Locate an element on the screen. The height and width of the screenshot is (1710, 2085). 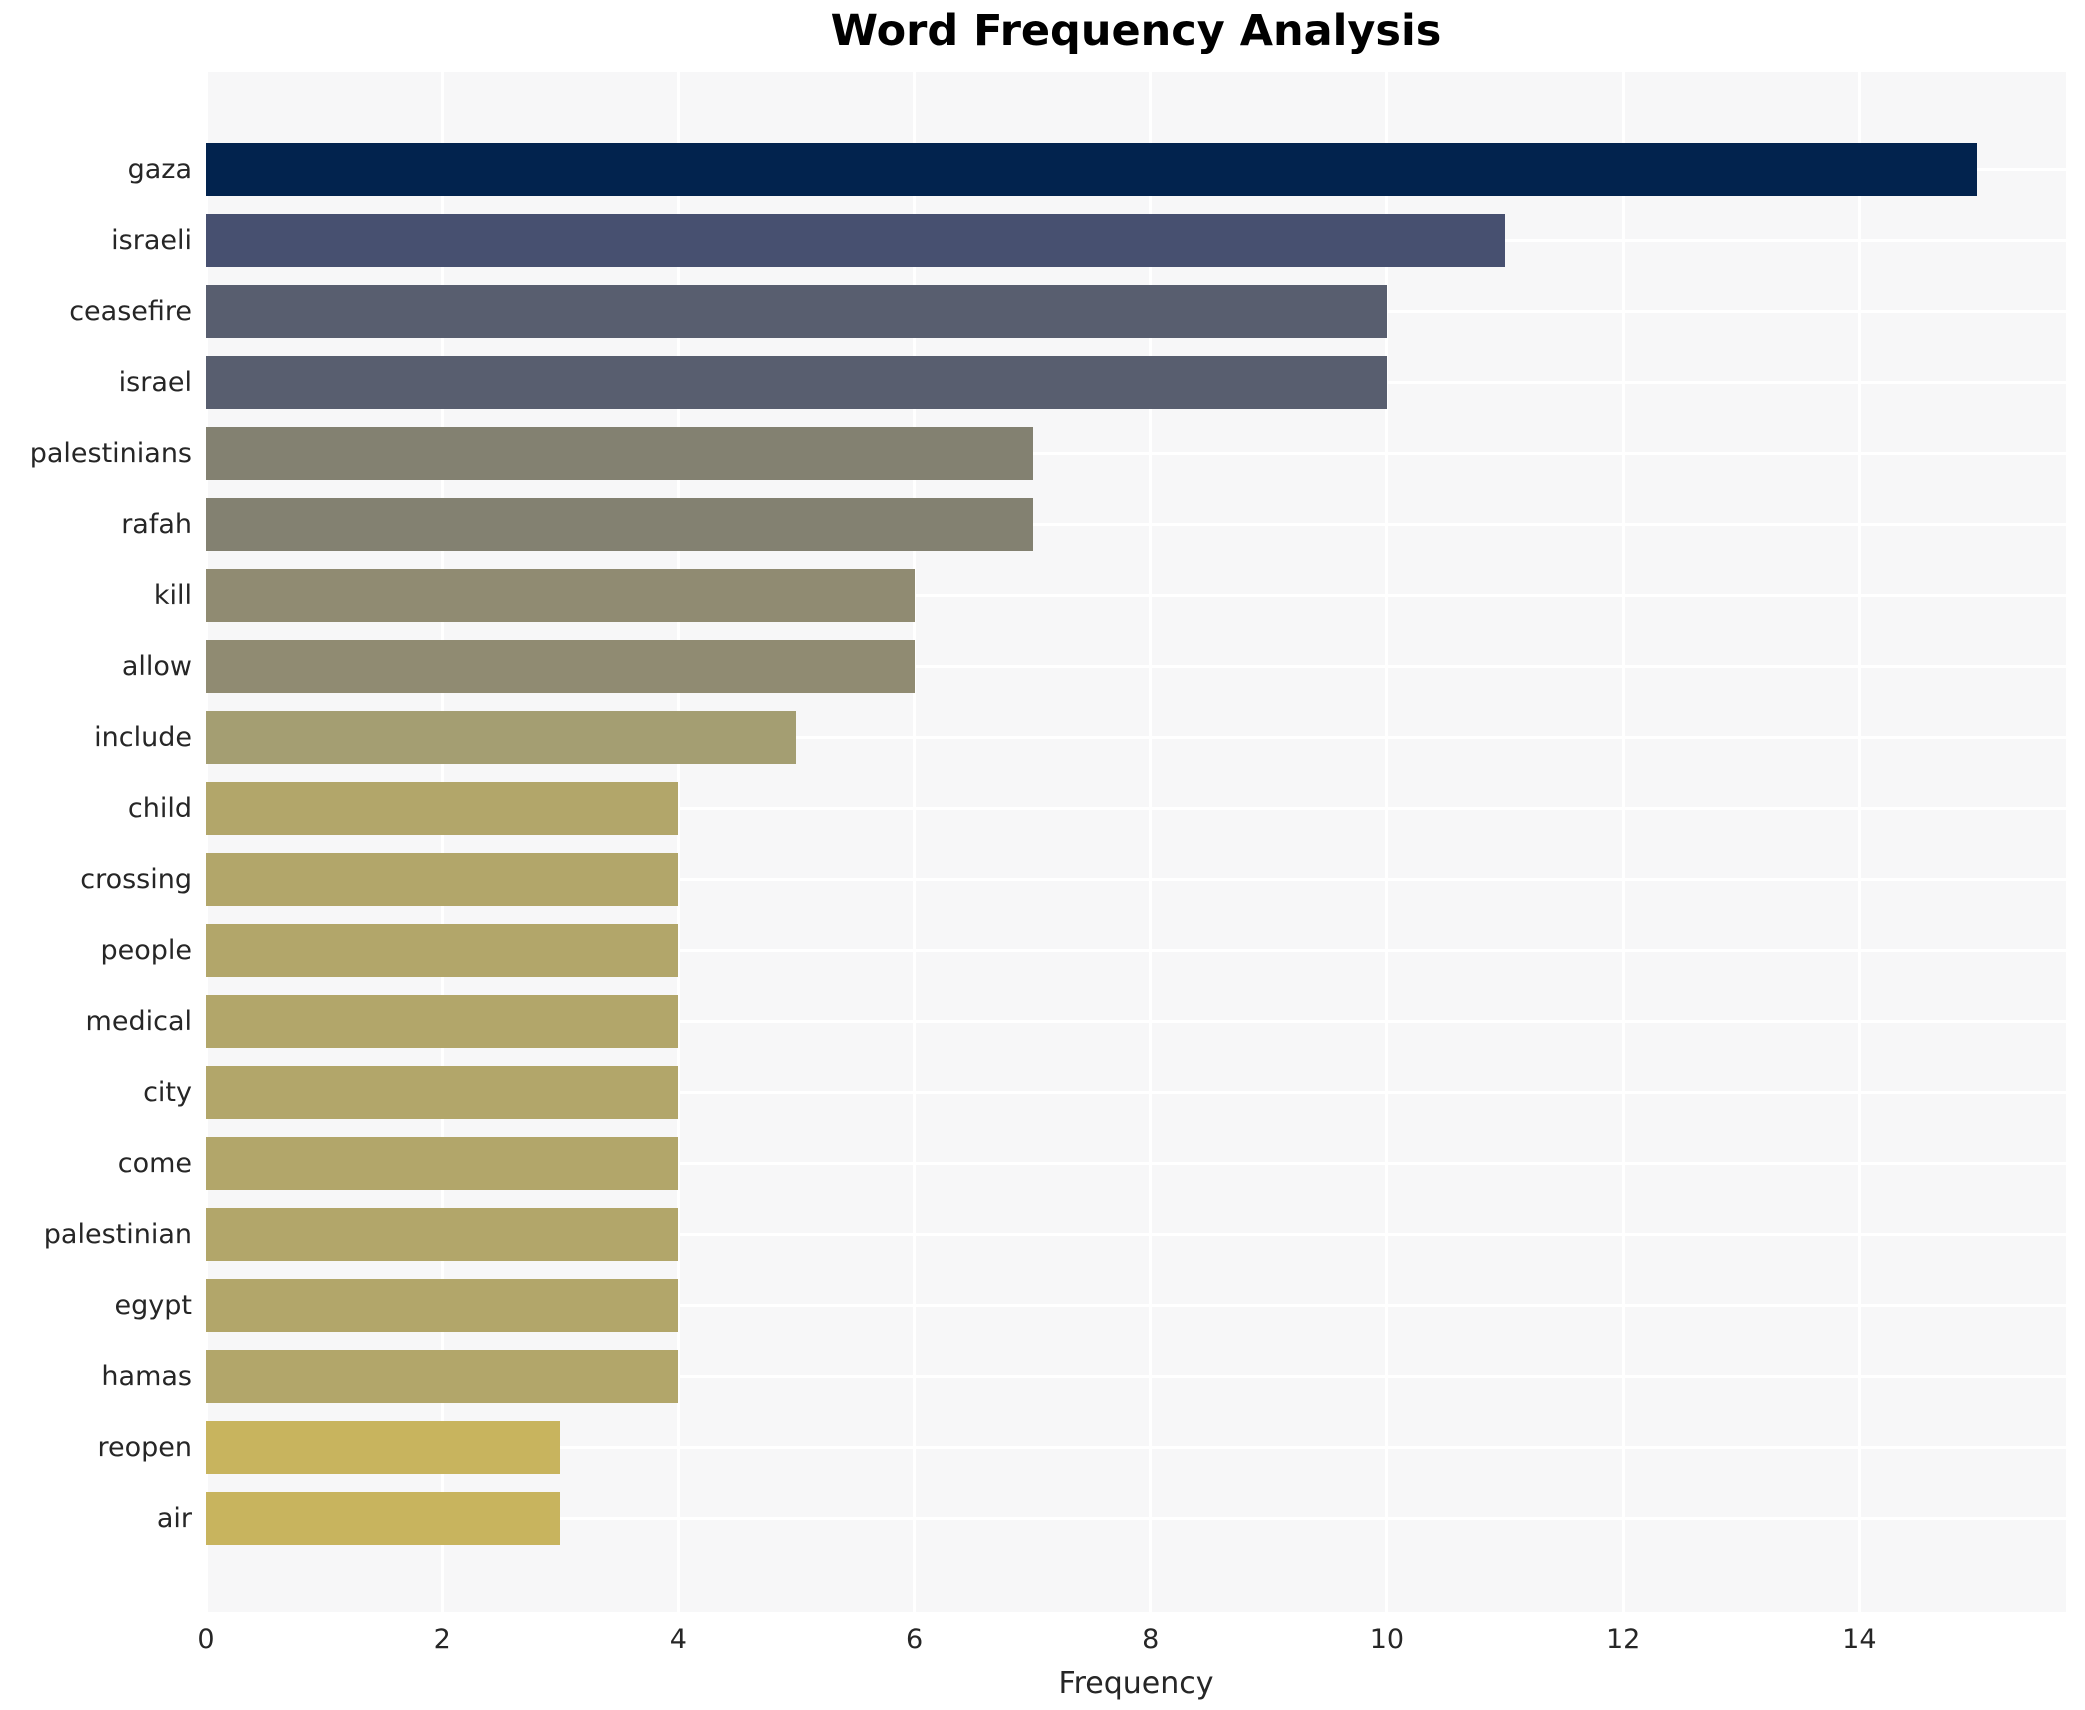
bar-palestinian is located at coordinates (442, 1234).